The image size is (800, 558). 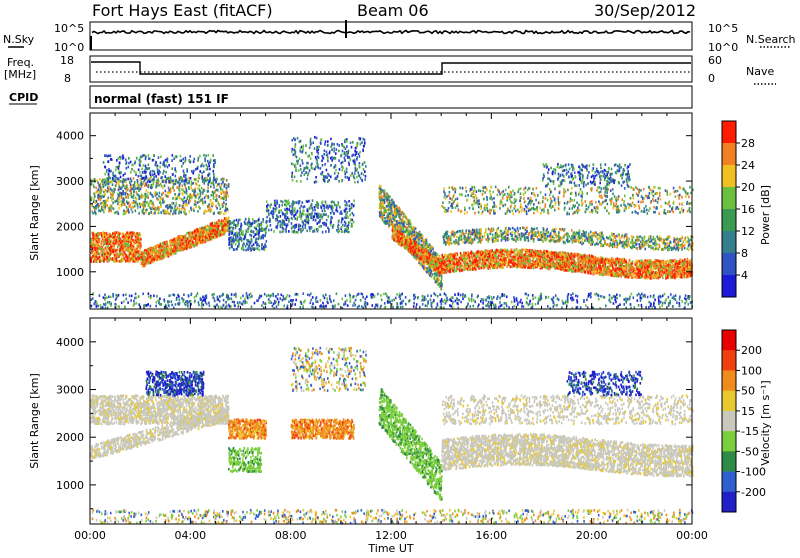 I want to click on noise-line, so click(x=391, y=32).